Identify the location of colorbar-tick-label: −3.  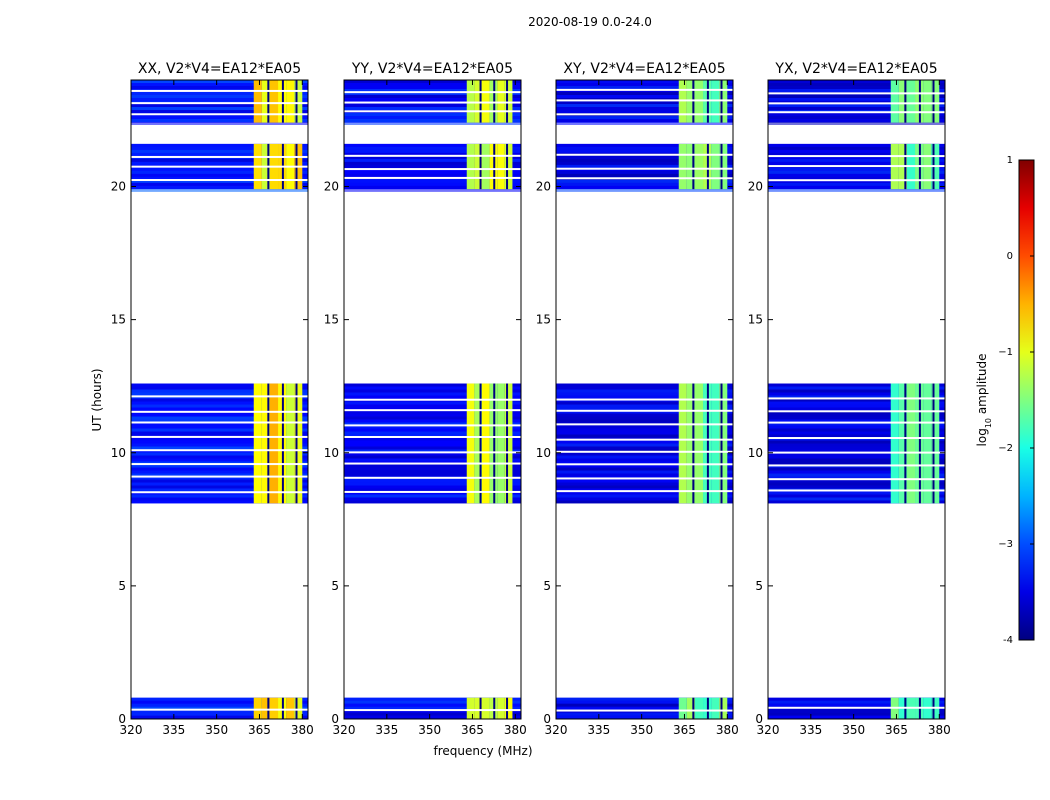
(1005, 544).